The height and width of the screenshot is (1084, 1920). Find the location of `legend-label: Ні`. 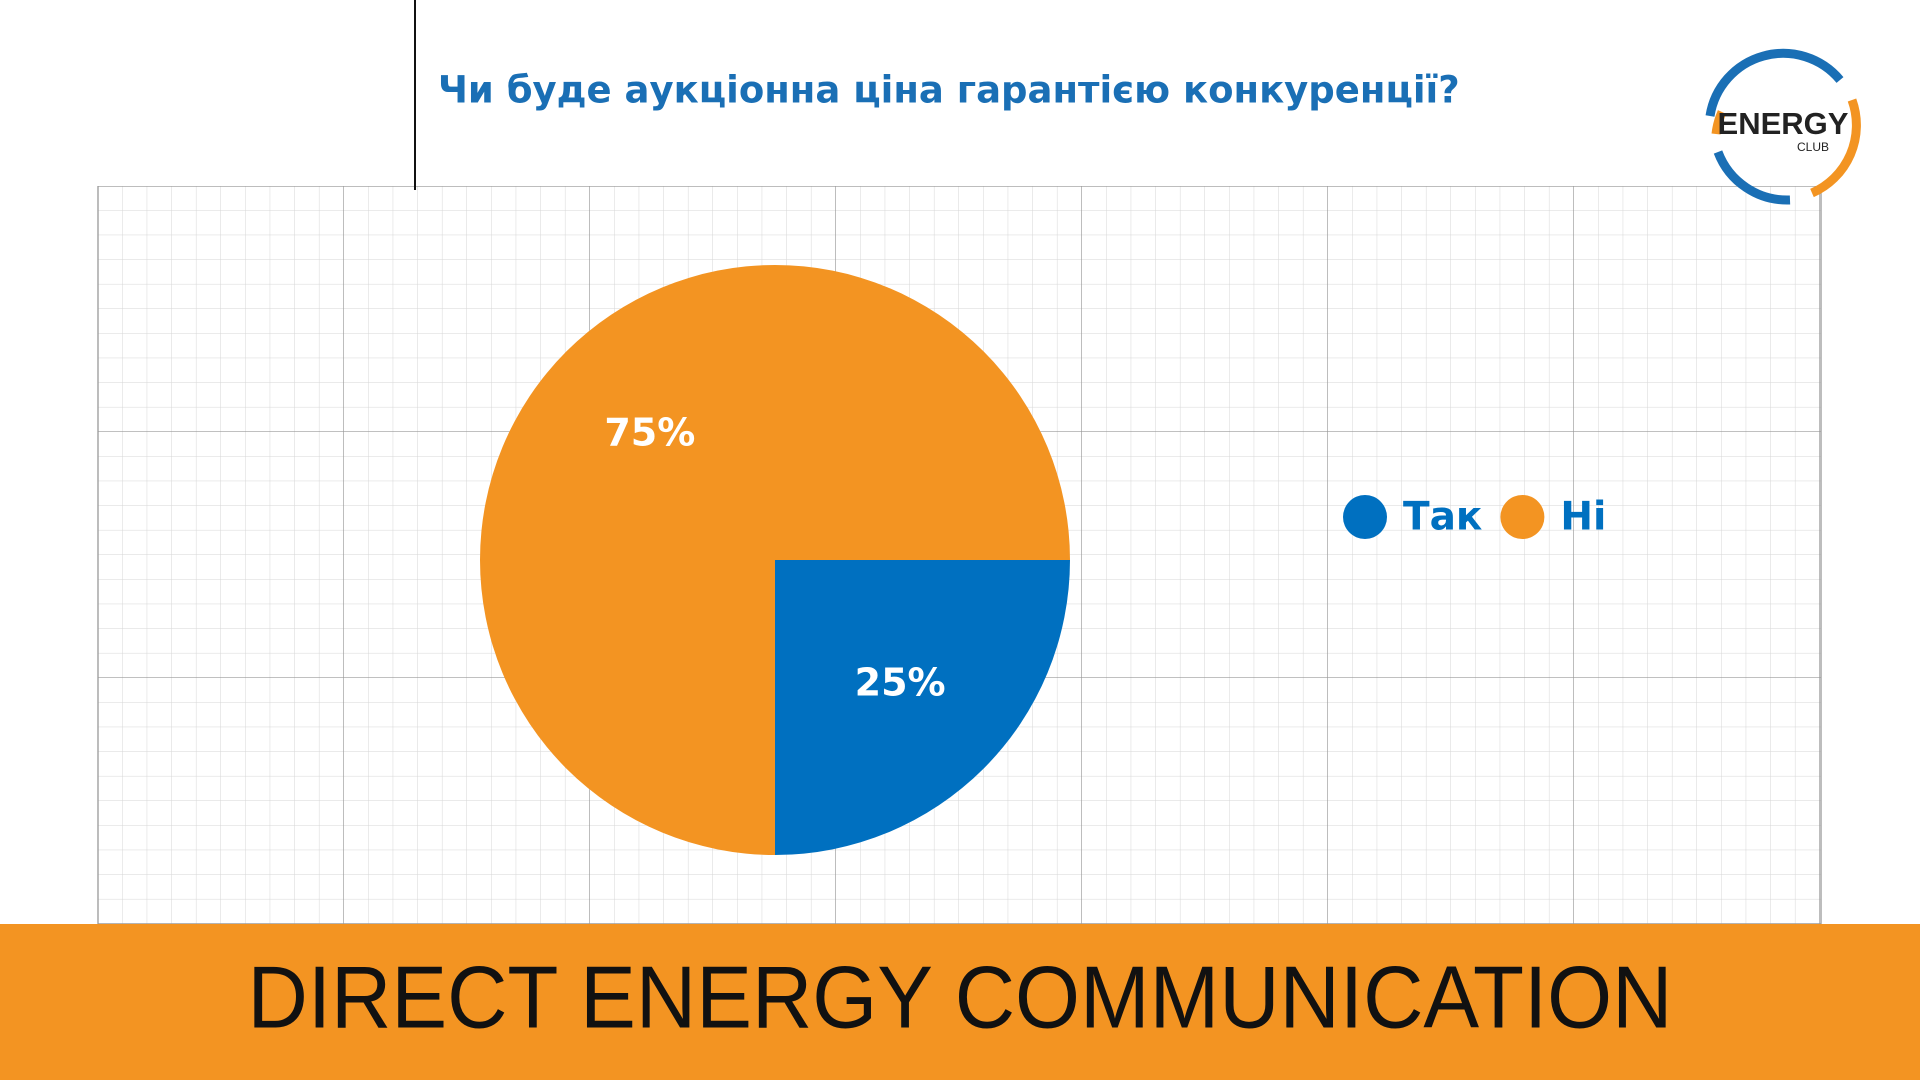

legend-label: Ні is located at coordinates (1583, 517).